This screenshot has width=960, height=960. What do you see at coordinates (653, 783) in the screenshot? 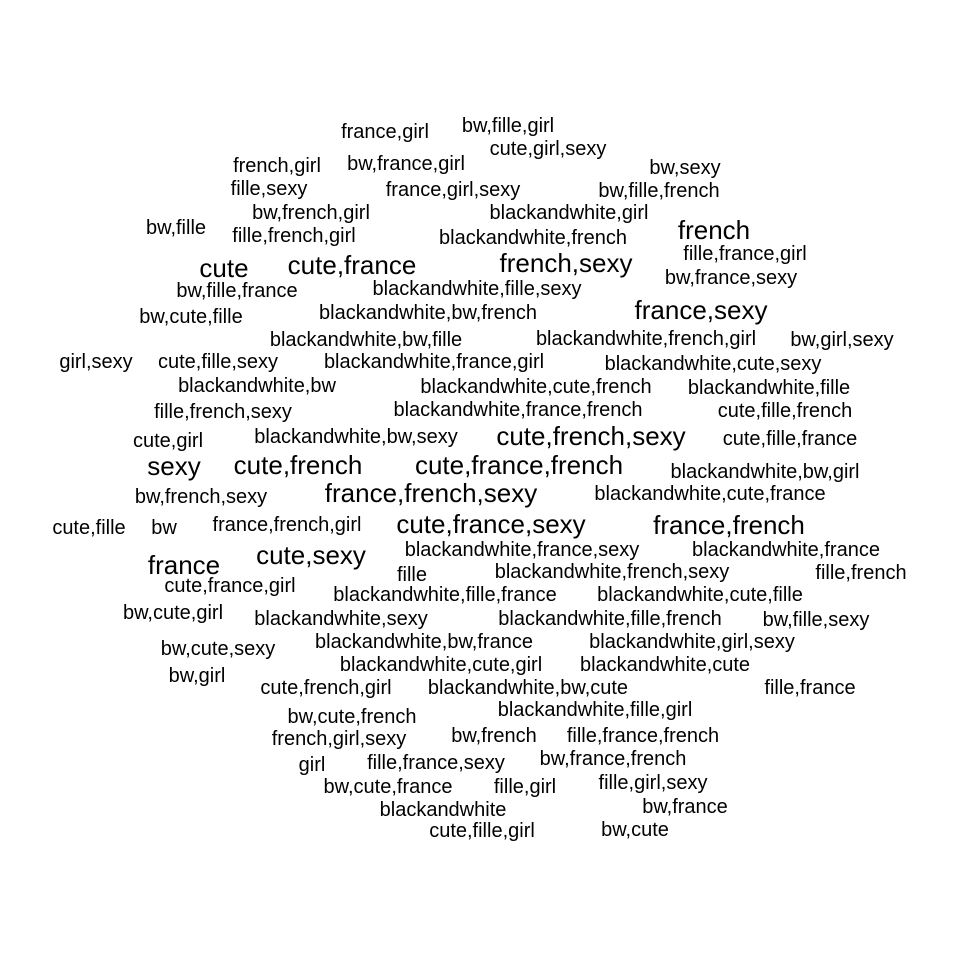
I see `cloud-word: fille,girl,sexy` at bounding box center [653, 783].